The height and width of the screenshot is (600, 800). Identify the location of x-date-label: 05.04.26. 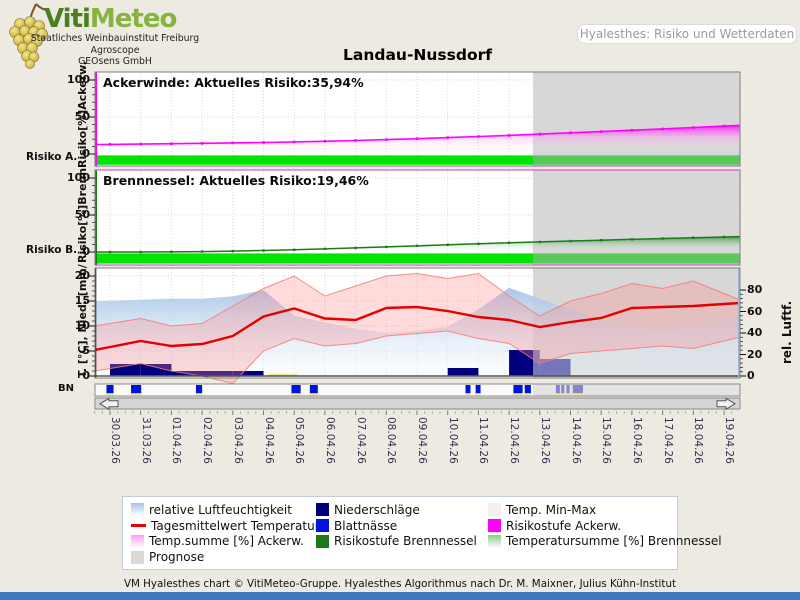
(299, 440).